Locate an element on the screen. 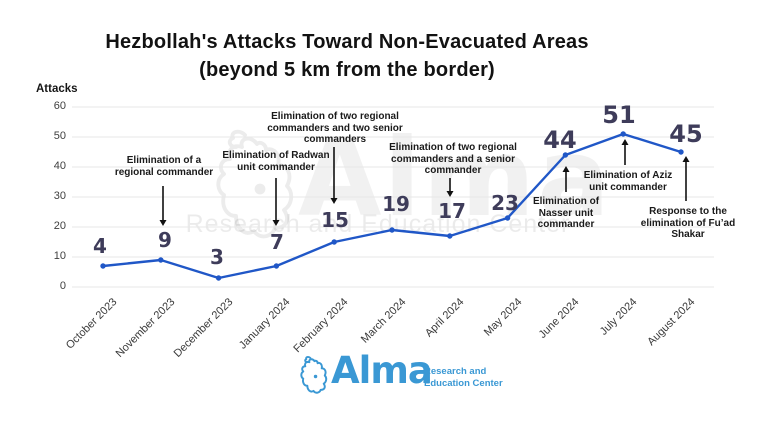 This screenshot has height=432, width=768. alma-logo-map-icon is located at coordinates (314, 374).